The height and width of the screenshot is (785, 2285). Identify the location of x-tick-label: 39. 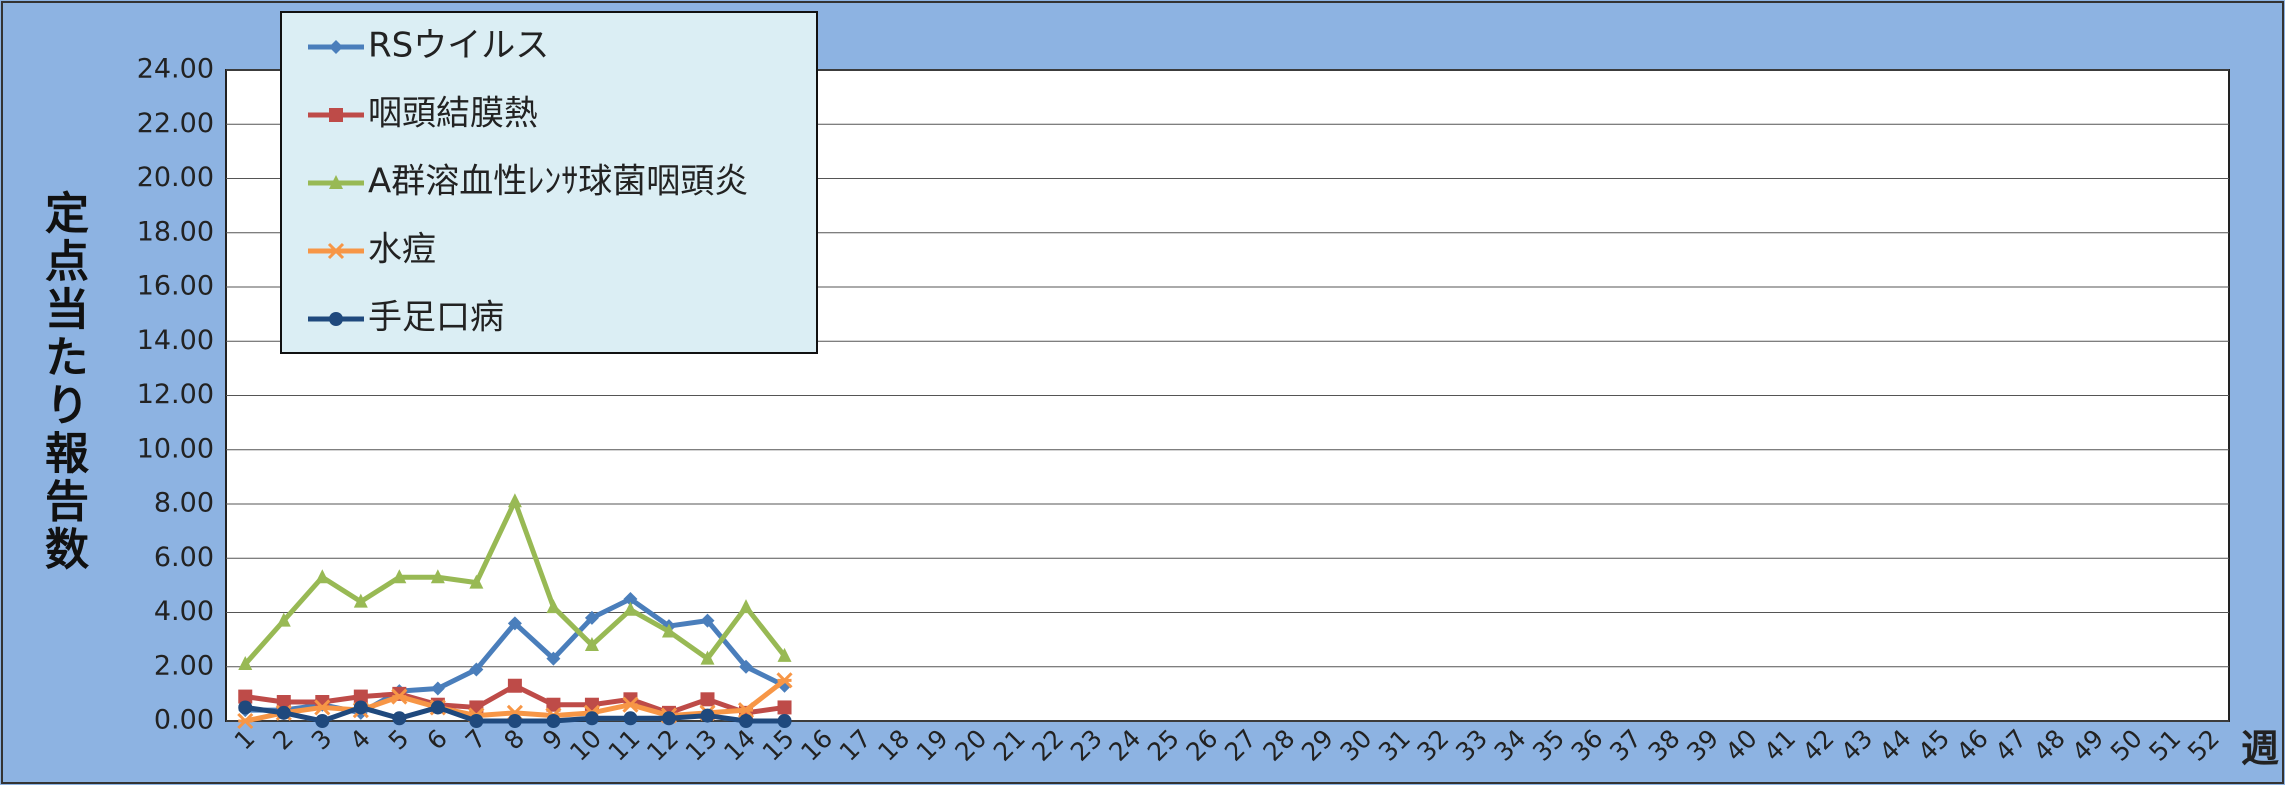
(1702, 745).